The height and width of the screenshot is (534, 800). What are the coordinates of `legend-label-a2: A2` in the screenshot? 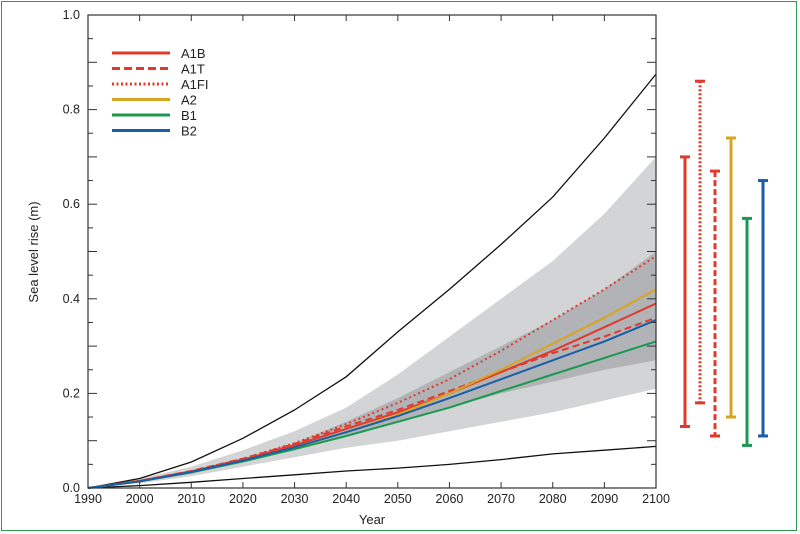 It's located at (189, 100).